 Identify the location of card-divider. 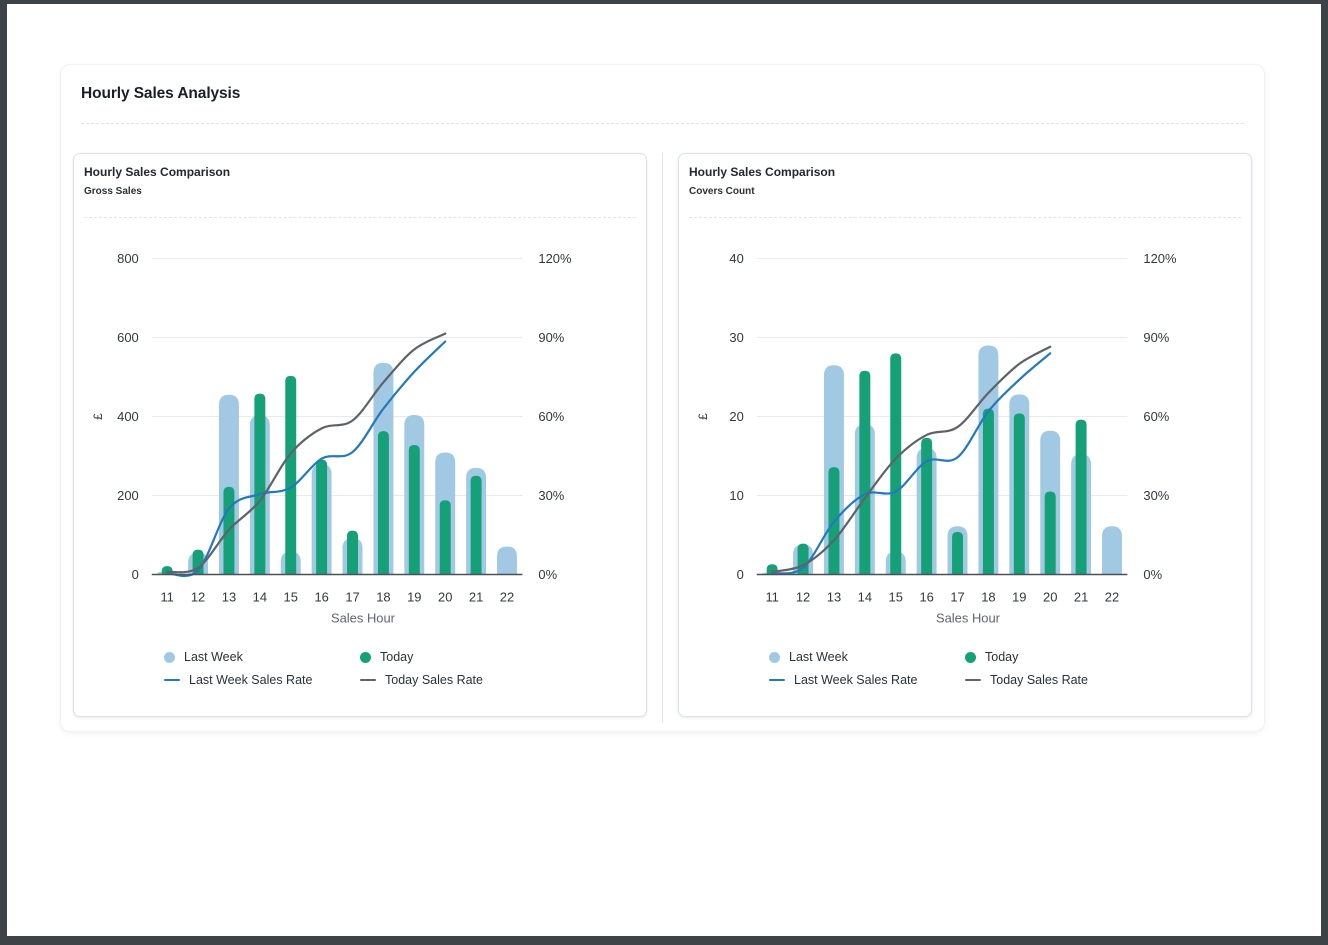
(360, 217).